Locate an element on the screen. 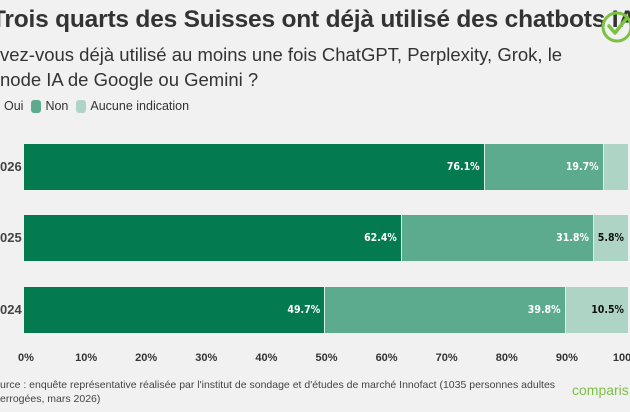  legend-item-oui: Oui is located at coordinates (11, 106).